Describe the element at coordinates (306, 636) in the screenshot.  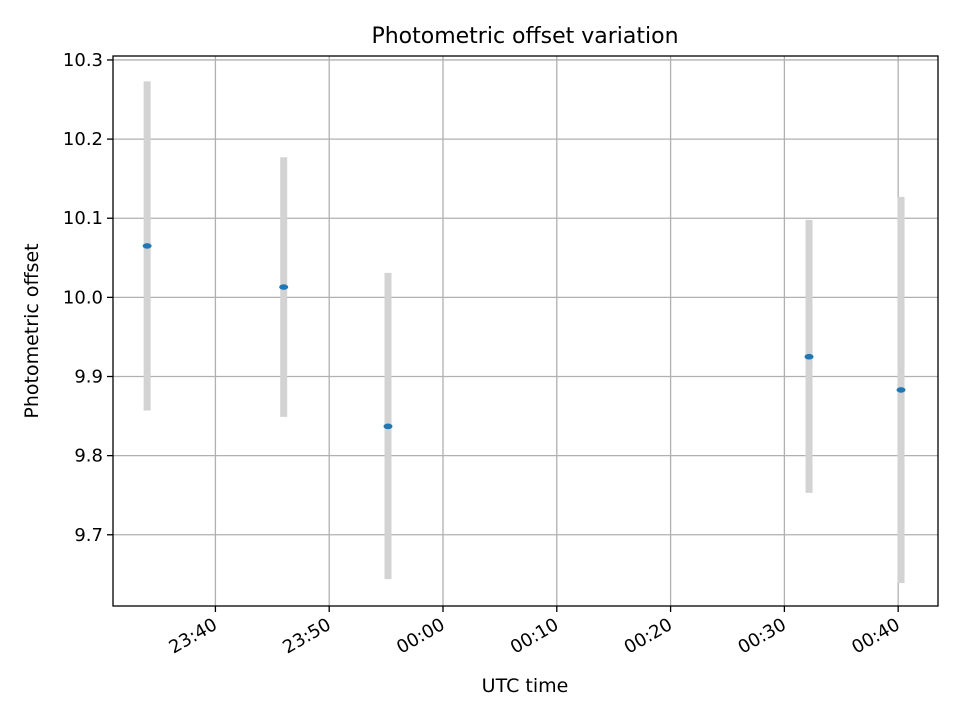
I see `x-tick-label: 23:50` at that location.